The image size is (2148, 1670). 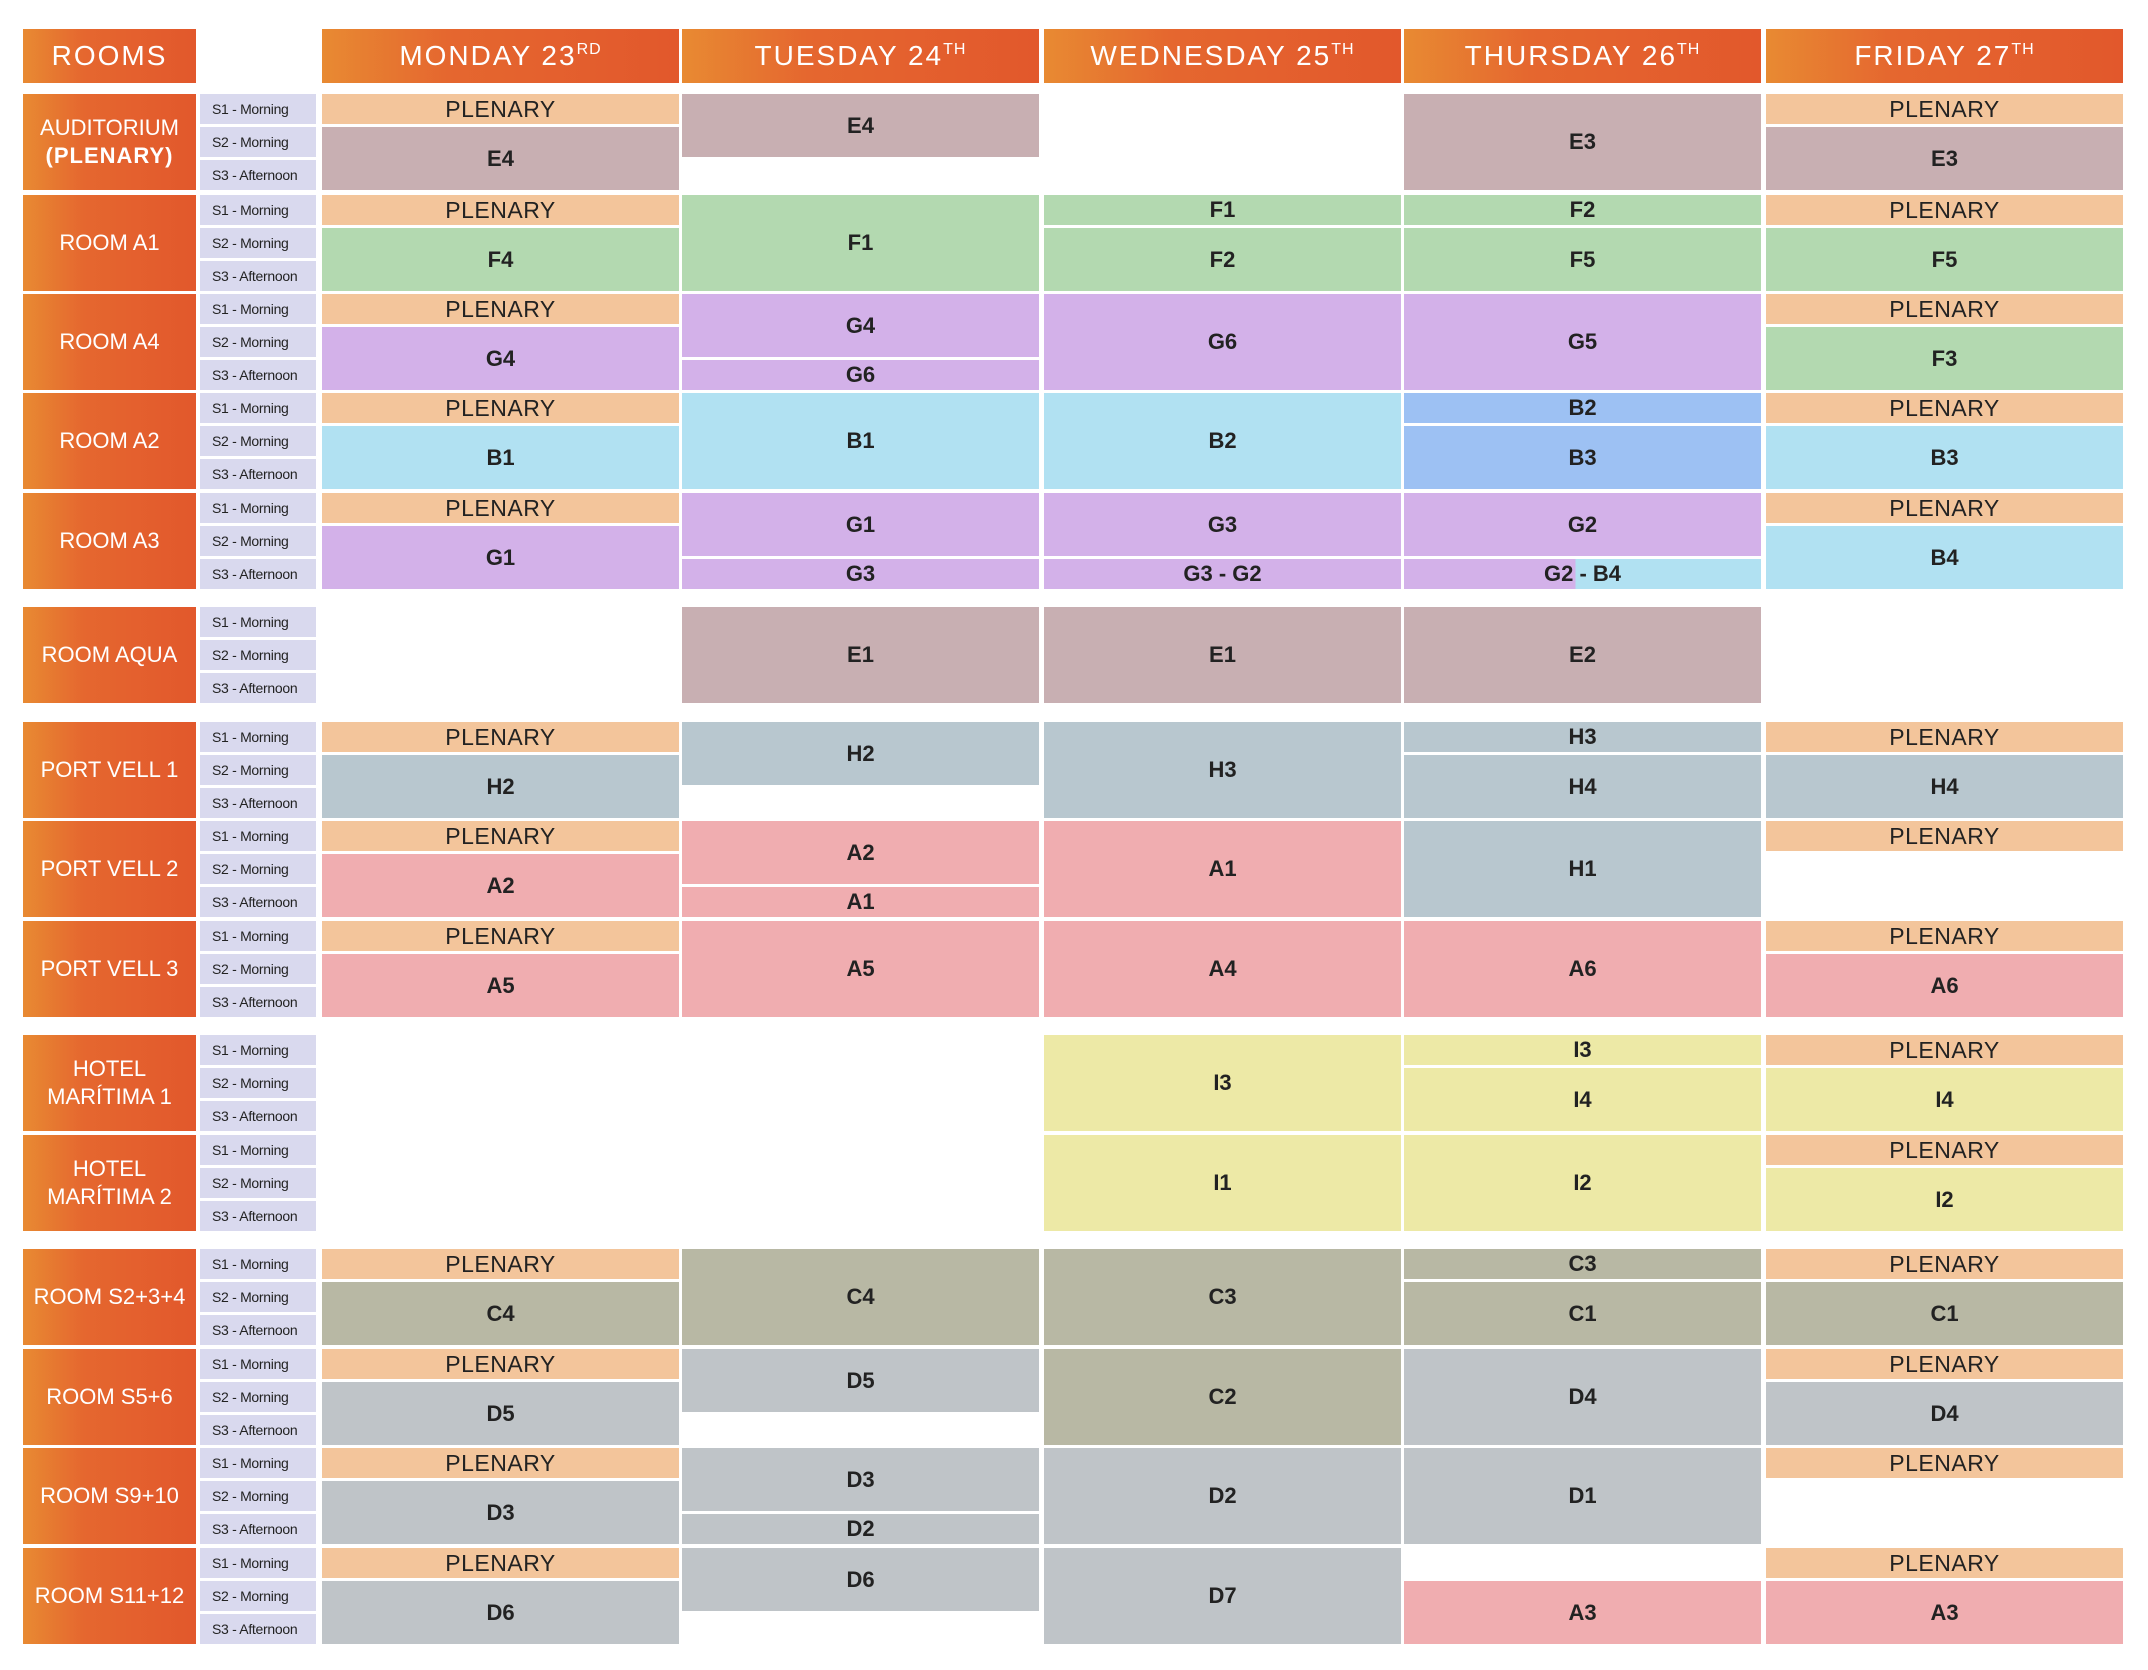 I want to click on session-block: F3, so click(x=1944, y=358).